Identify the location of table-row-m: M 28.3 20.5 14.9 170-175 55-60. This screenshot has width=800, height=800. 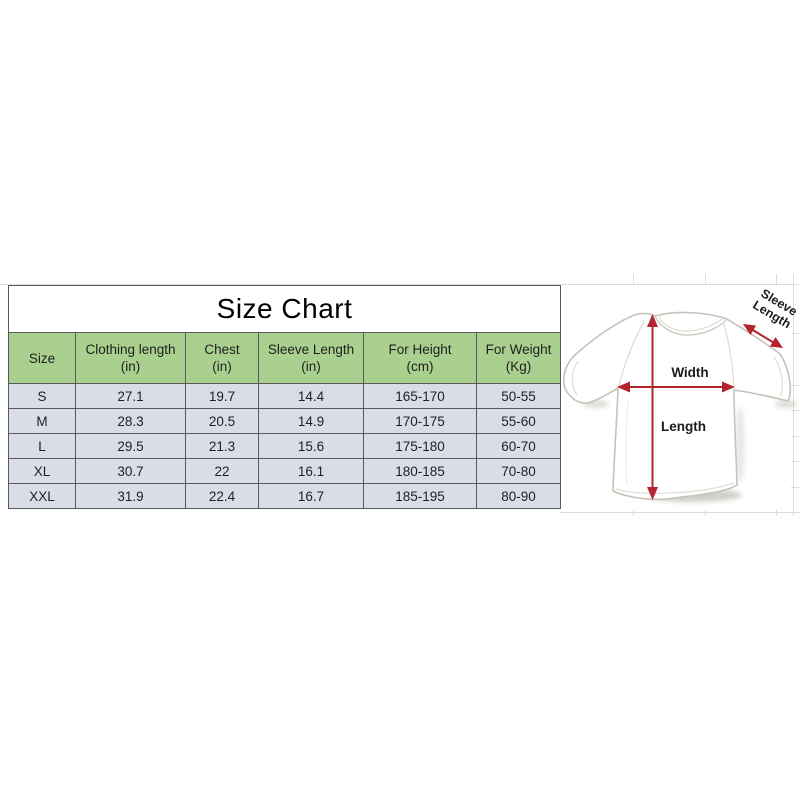
(285, 421).